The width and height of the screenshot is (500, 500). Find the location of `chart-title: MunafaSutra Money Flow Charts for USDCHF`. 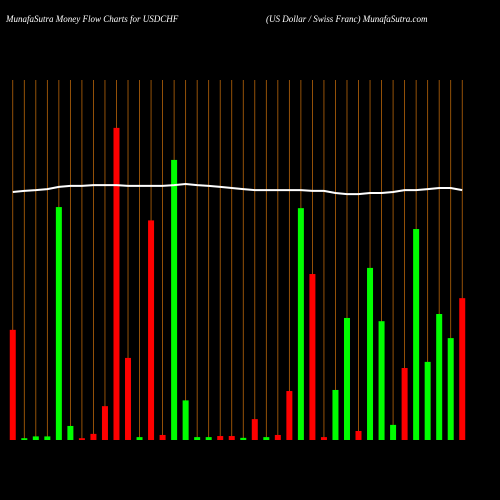

chart-title: MunafaSutra Money Flow Charts for USDCHF is located at coordinates (92, 19).